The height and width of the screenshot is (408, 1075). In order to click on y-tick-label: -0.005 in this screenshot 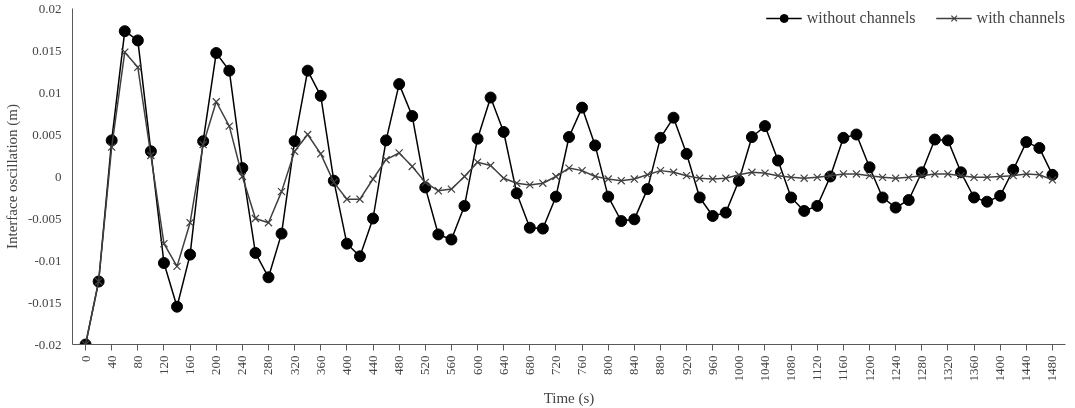, I will do `click(44, 218)`.